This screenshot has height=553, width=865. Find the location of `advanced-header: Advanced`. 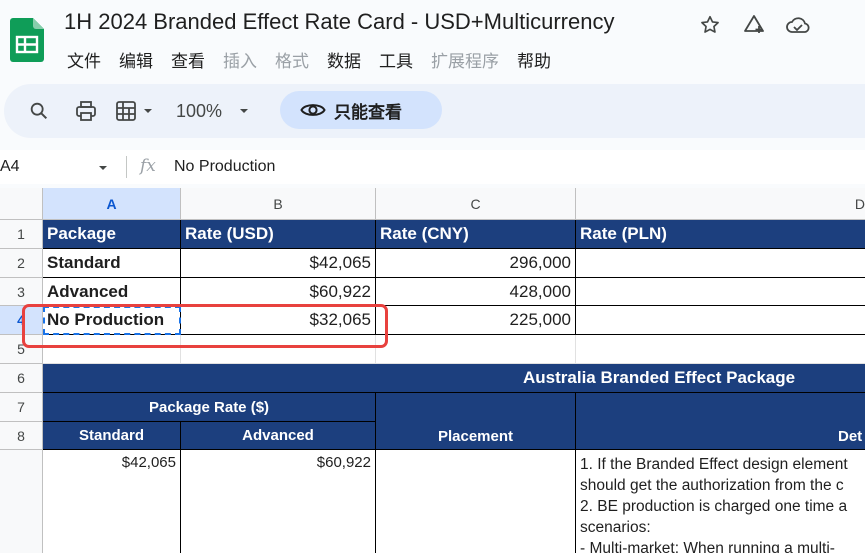

advanced-header: Advanced is located at coordinates (278, 436).